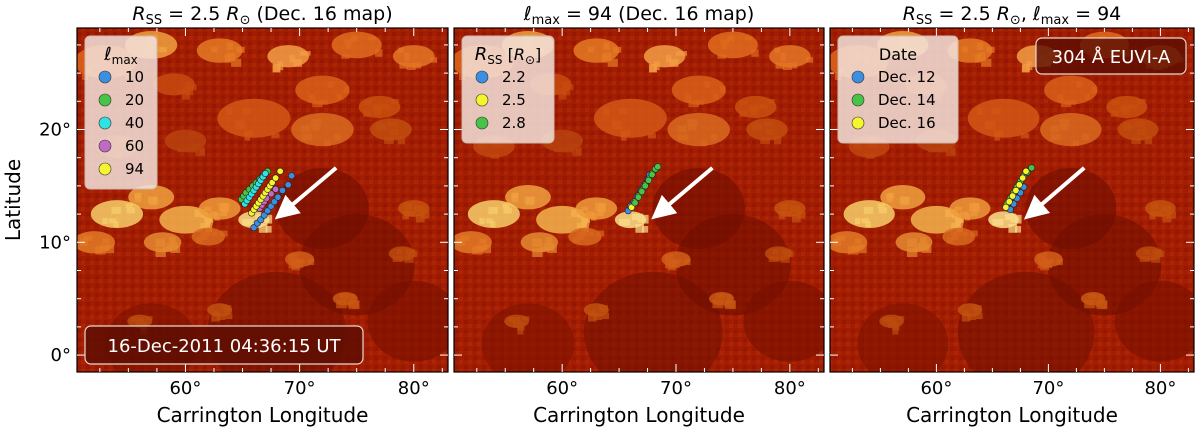 The image size is (1200, 431). I want to click on x-tick-label: 80°, so click(414, 388).